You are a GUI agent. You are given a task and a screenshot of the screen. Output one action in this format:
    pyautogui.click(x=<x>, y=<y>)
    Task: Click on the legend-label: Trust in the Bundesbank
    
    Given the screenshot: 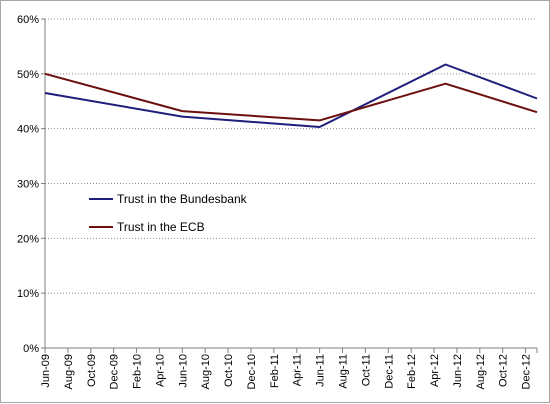 What is the action you would take?
    pyautogui.click(x=182, y=199)
    